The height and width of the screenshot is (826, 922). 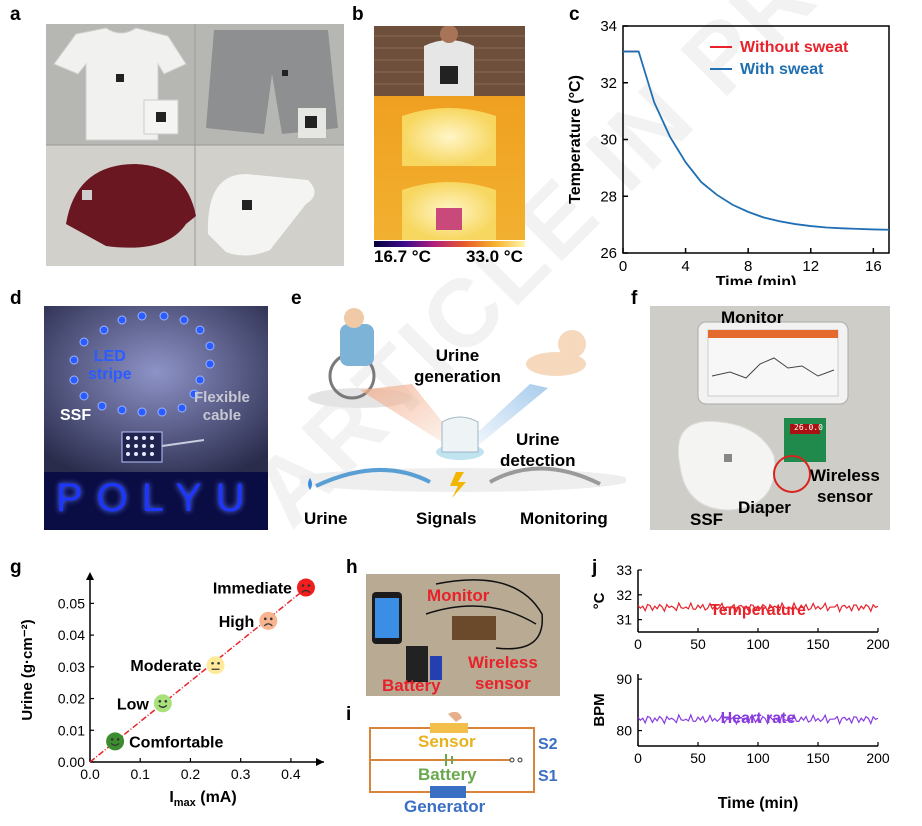 I want to click on polyu-letters: POLYU, so click(x=157, y=498).